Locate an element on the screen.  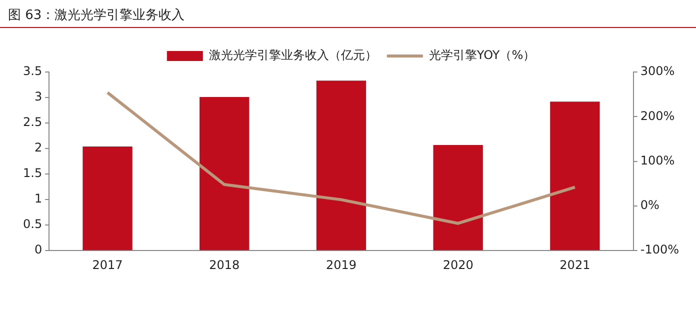
y-tick-label: 2.5 is located at coordinates (32, 122).